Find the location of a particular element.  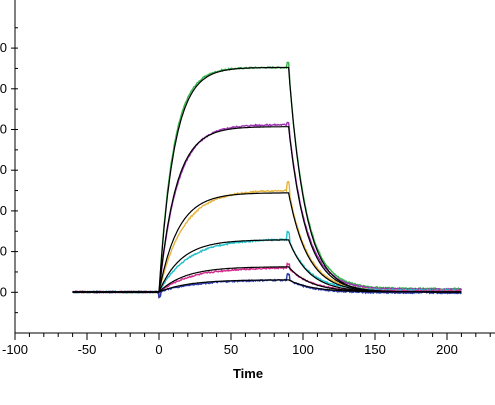

x-tick-label: -100 is located at coordinates (15, 349).